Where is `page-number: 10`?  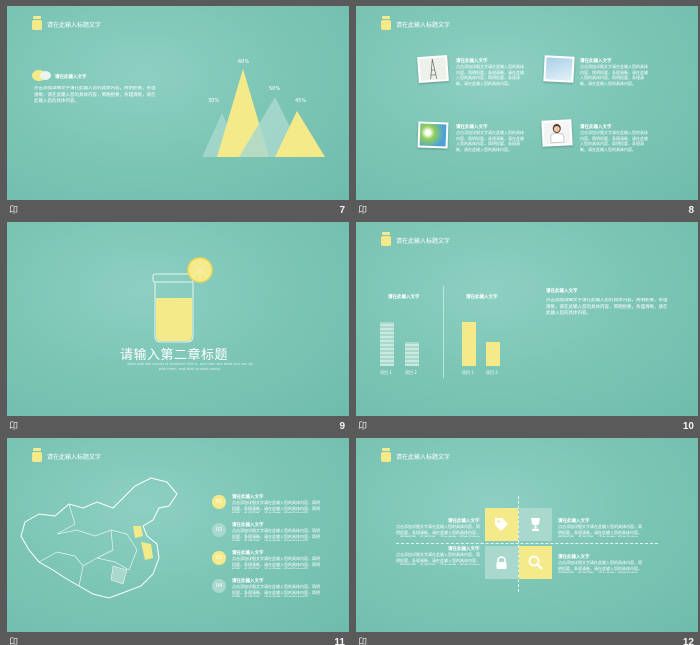
page-number: 10 is located at coordinates (688, 426).